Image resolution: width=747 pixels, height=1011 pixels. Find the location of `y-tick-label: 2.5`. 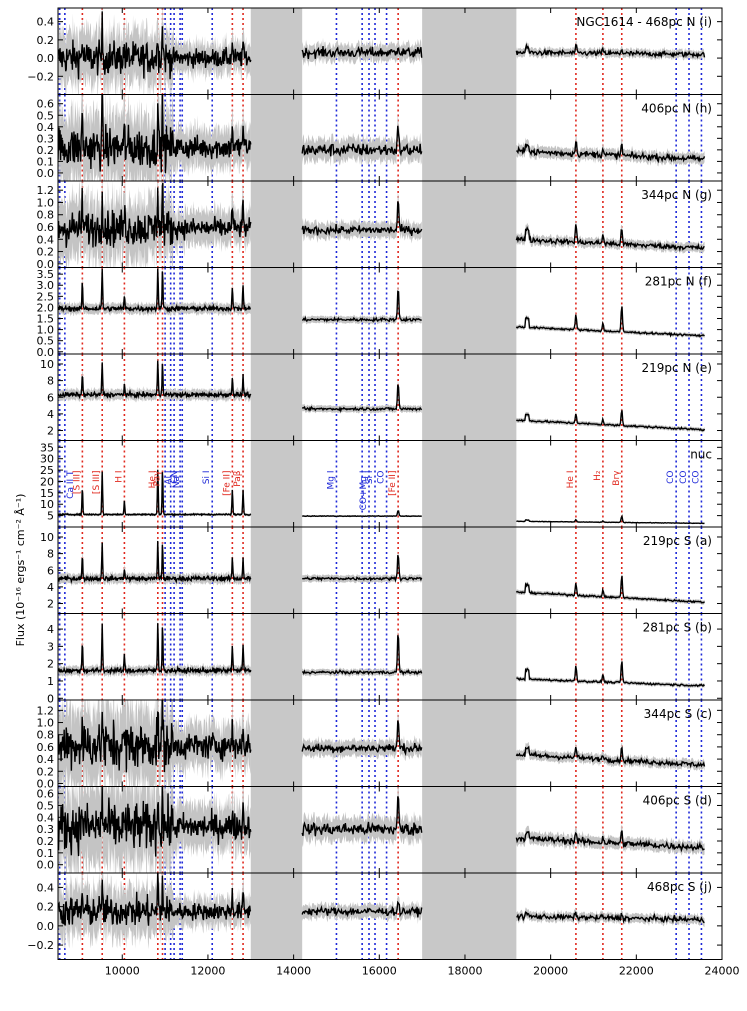

y-tick-label: 2.5 is located at coordinates (46, 296).